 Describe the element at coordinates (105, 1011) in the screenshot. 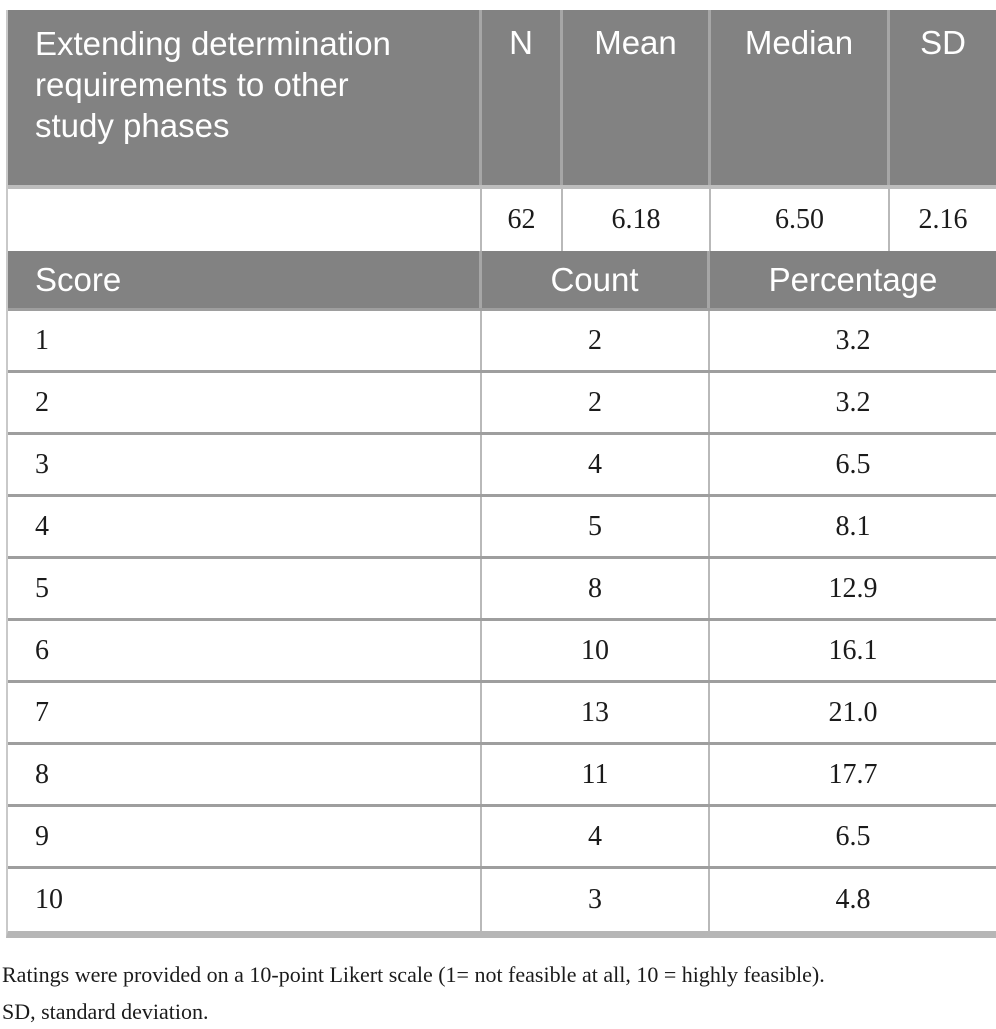

I see `footnote-sd-definition: SD, standard deviation.` at that location.